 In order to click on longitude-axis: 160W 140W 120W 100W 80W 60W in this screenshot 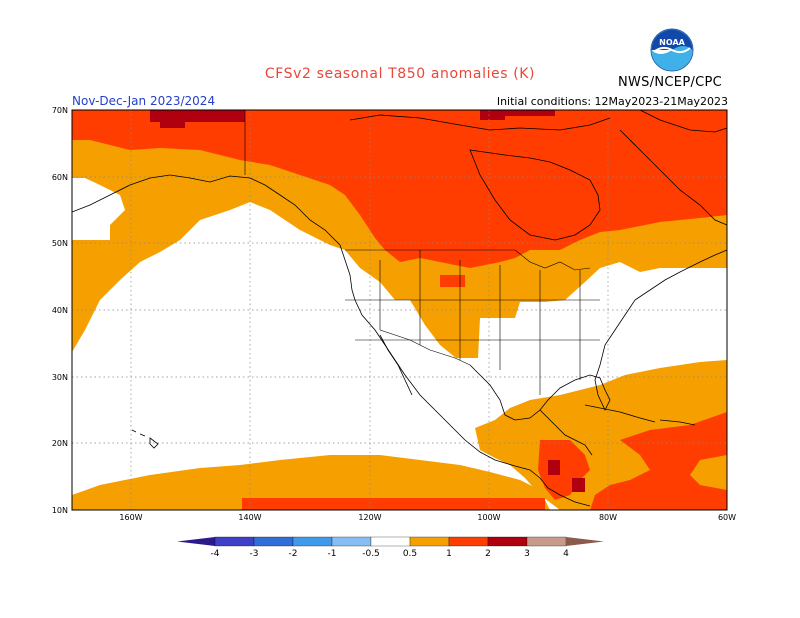, I will do `click(427, 517)`.